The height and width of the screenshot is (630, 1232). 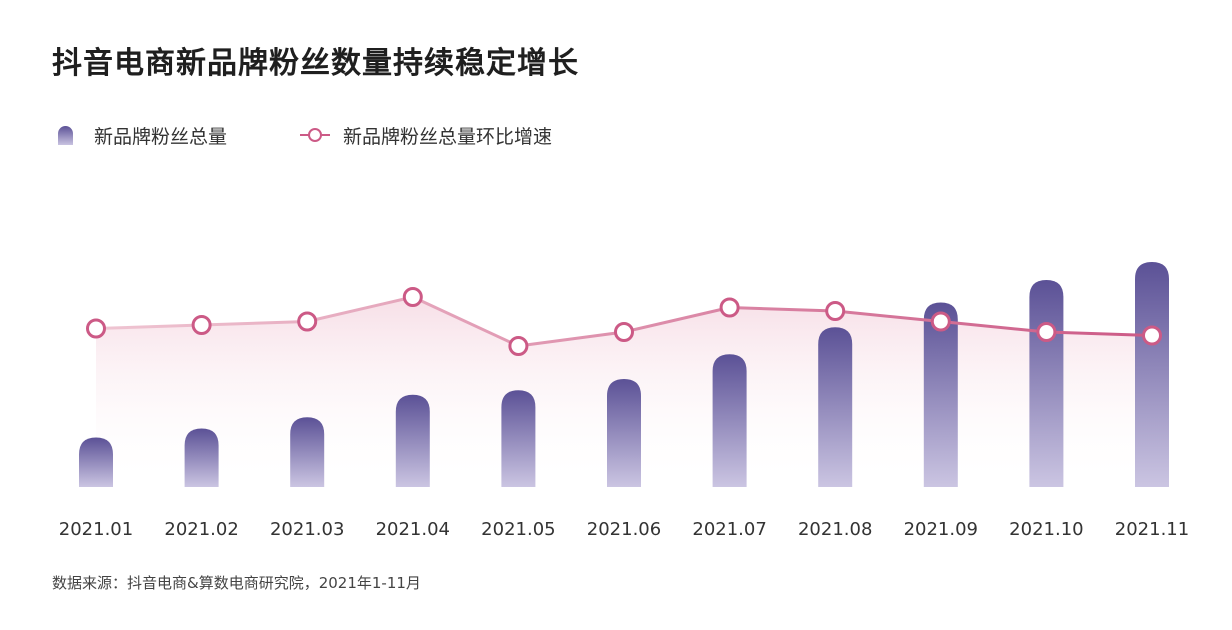 I want to click on legend-label-fans-total: 新品牌粉丝总量, so click(x=161, y=136).